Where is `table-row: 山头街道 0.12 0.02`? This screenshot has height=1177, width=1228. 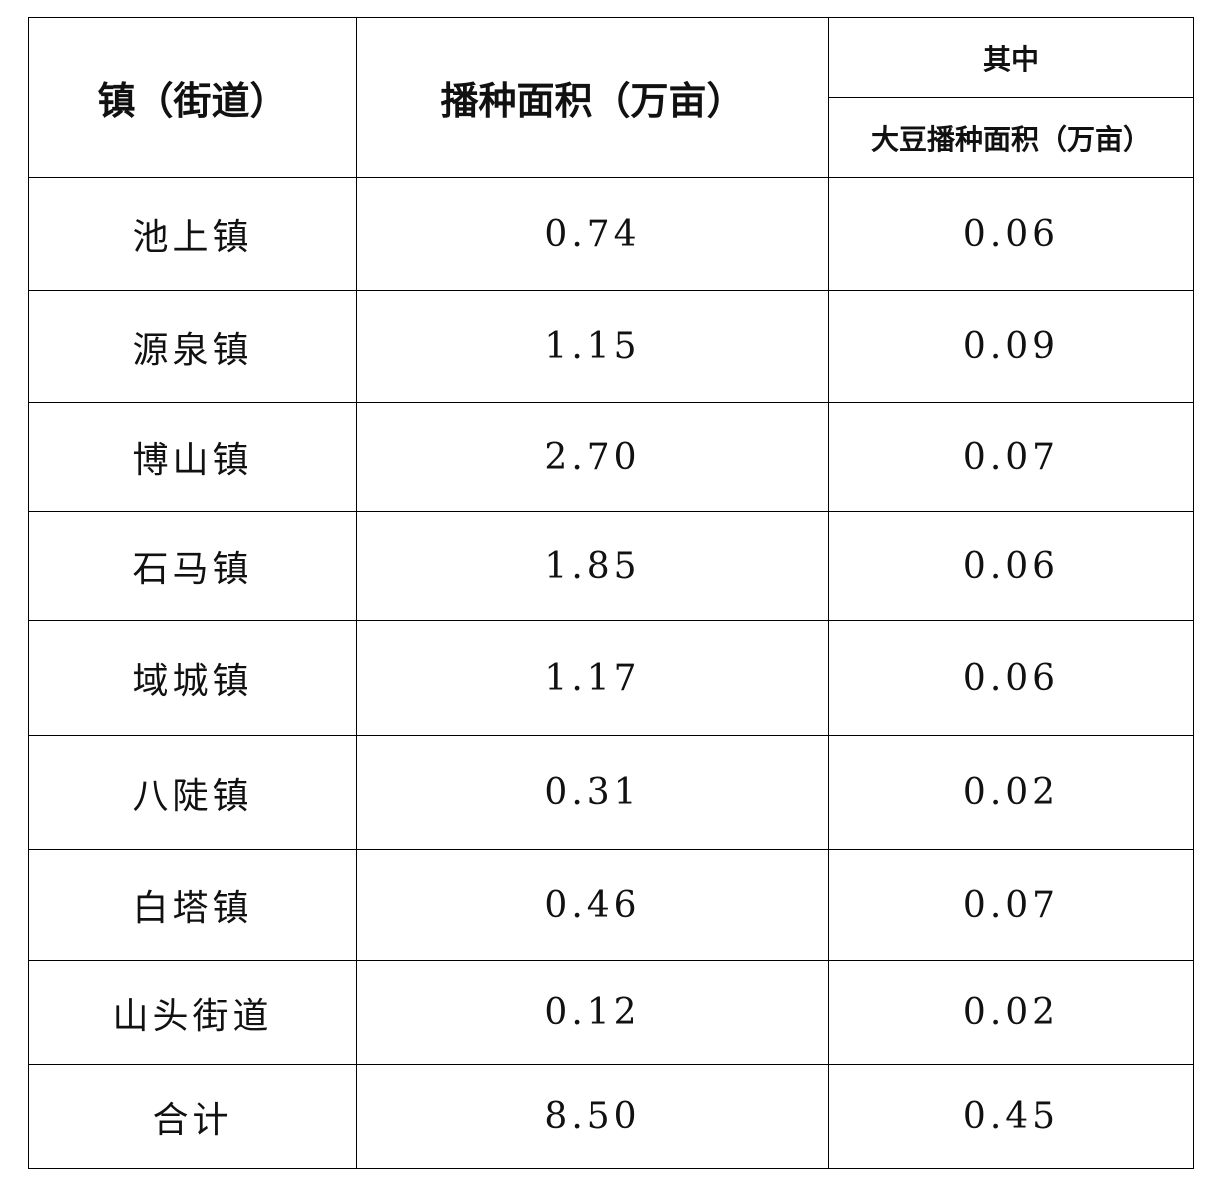 table-row: 山头街道 0.12 0.02 is located at coordinates (611, 1012).